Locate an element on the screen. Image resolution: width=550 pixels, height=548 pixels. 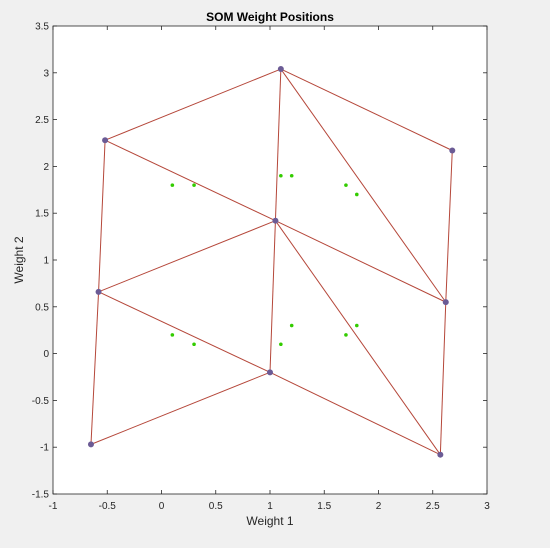
y-tick-label: 2 is located at coordinates (46, 167).